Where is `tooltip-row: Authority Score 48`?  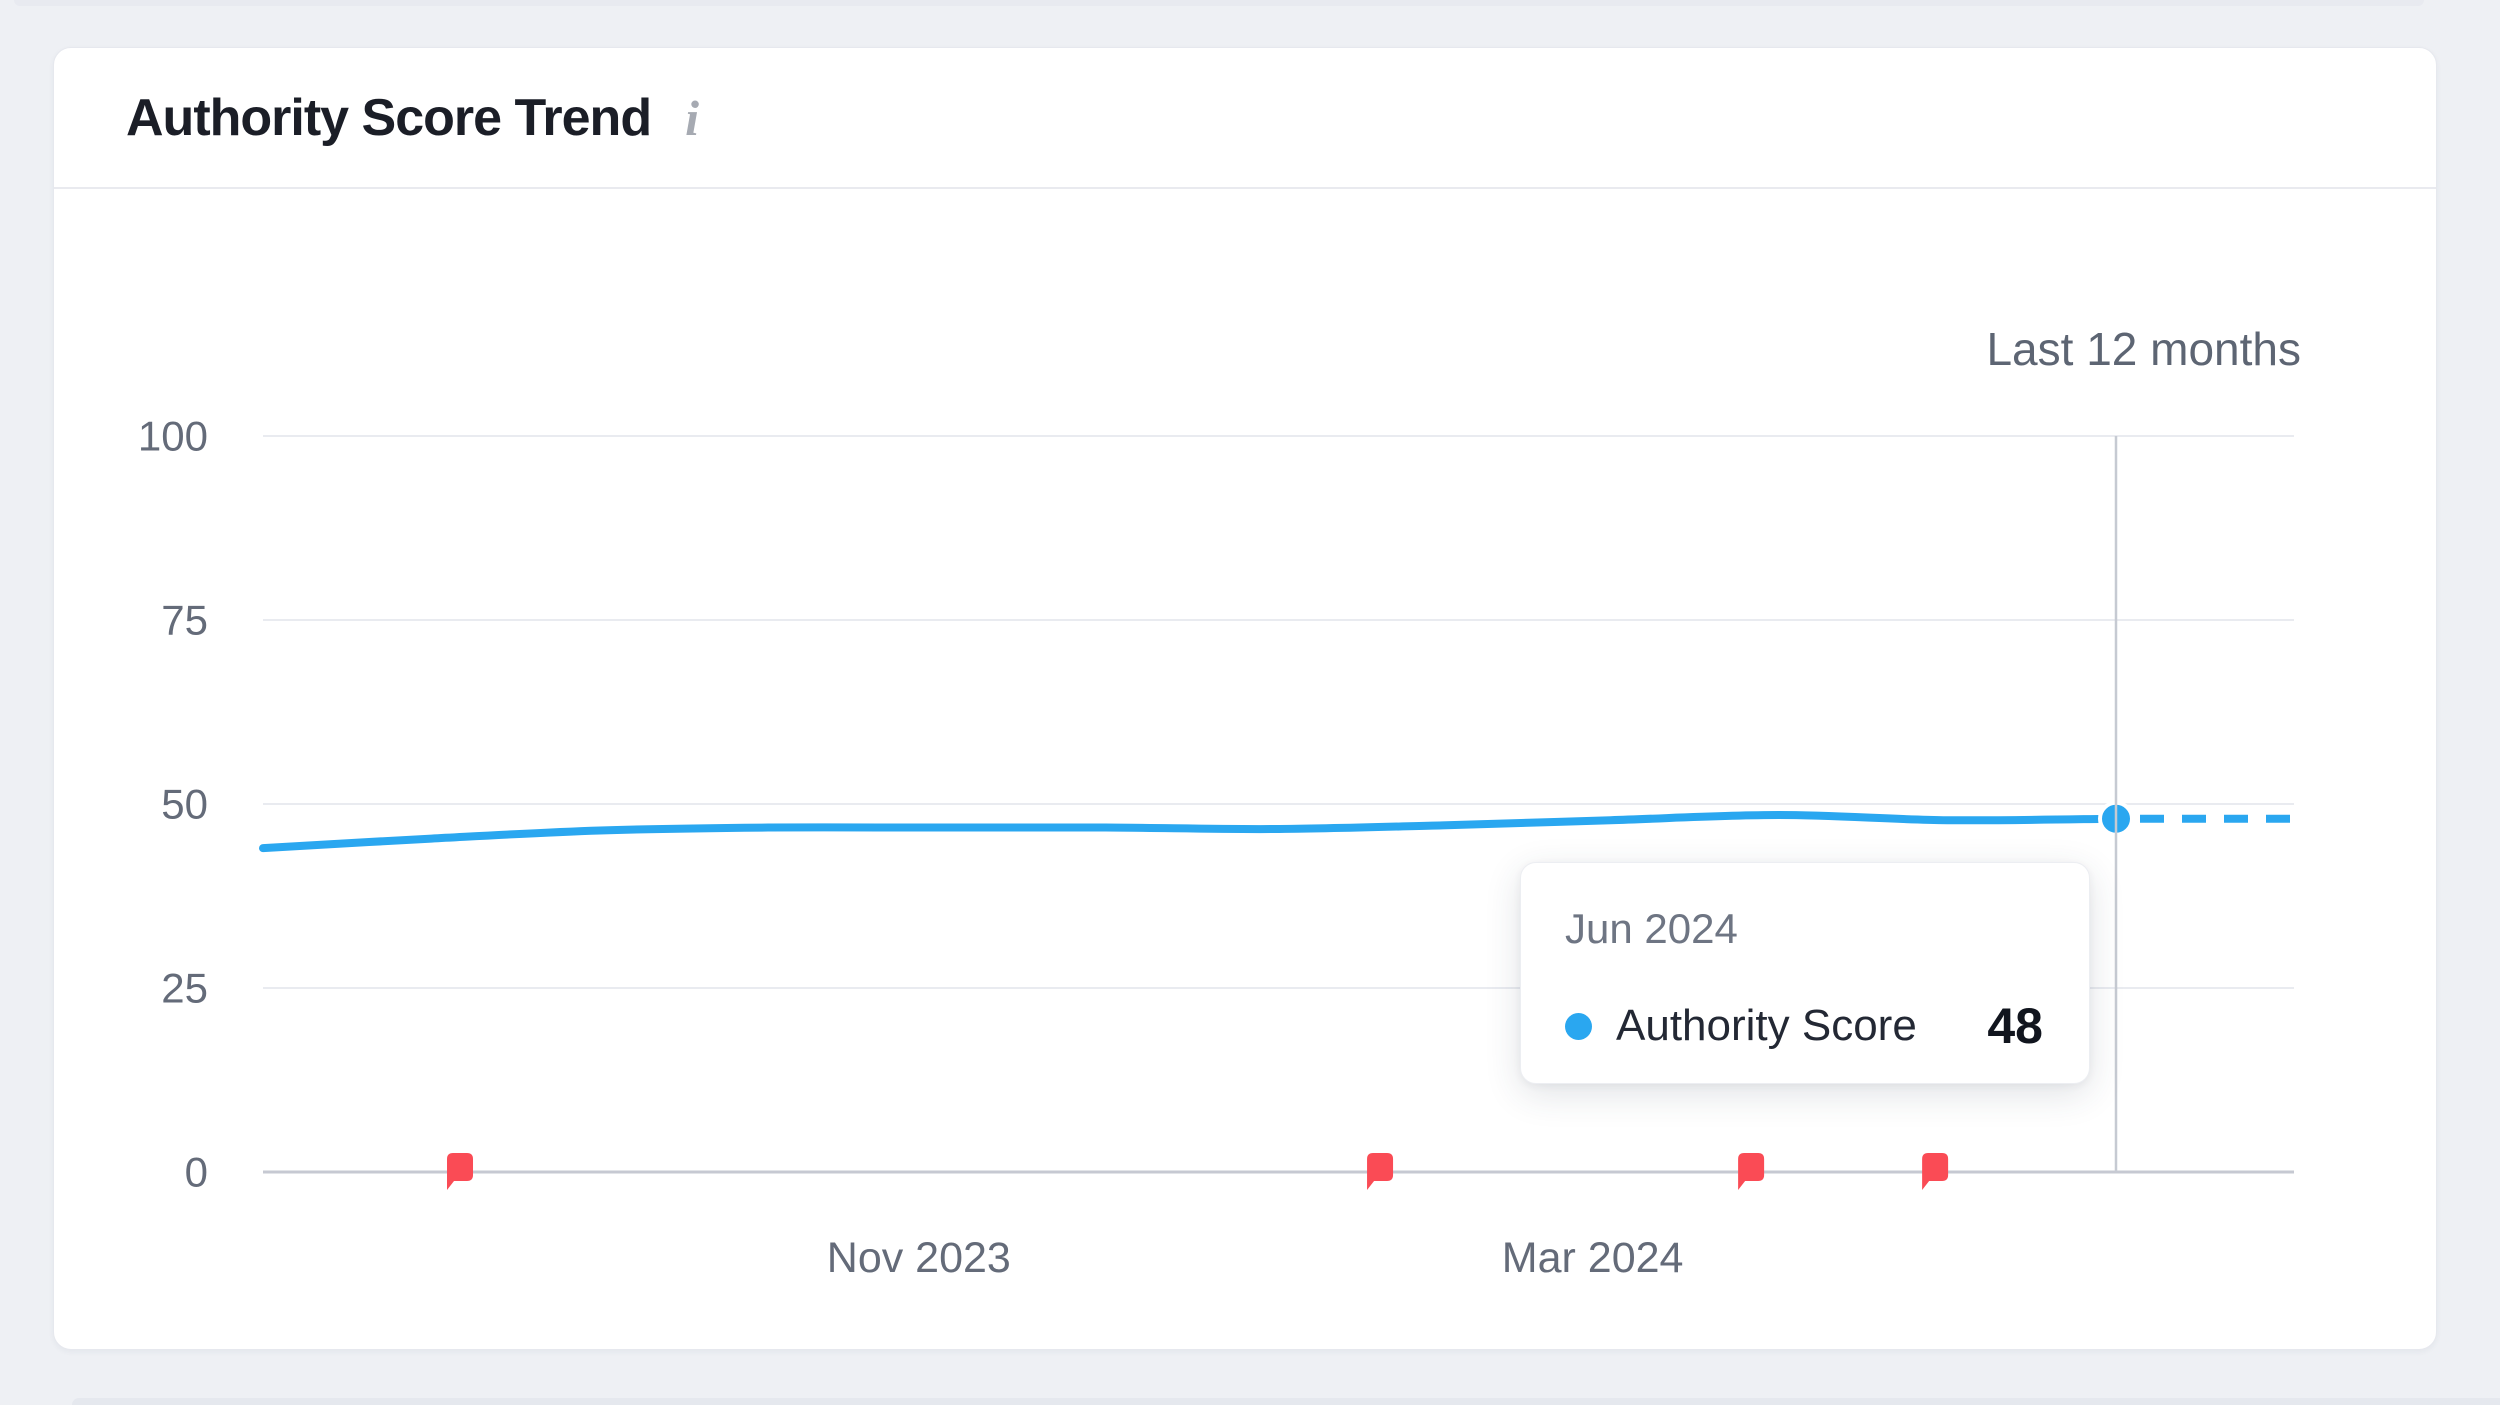
tooltip-row: Authority Score 48 is located at coordinates (1805, 1026).